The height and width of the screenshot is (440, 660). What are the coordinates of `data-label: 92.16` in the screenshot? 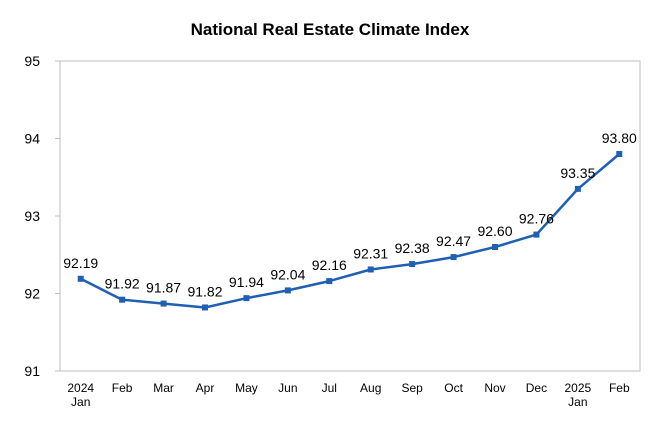 It's located at (329, 265).